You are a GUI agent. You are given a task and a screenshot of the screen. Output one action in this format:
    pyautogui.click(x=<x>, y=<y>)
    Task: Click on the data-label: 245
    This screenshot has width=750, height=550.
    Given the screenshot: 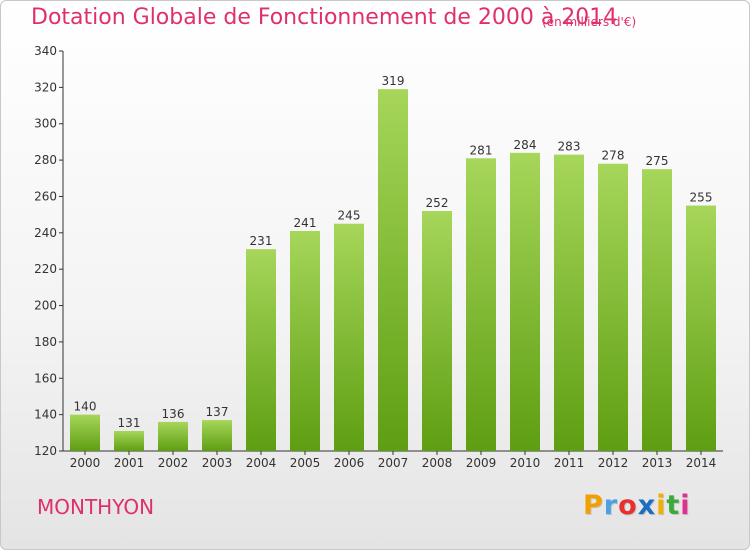 What is the action you would take?
    pyautogui.click(x=349, y=216)
    